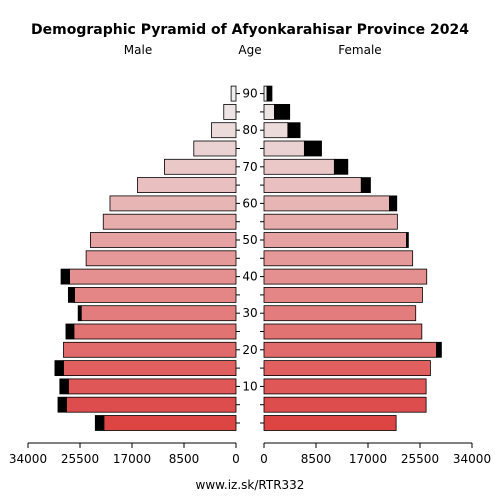  Describe the element at coordinates (138, 50) in the screenshot. I see `male-label: Male` at that location.